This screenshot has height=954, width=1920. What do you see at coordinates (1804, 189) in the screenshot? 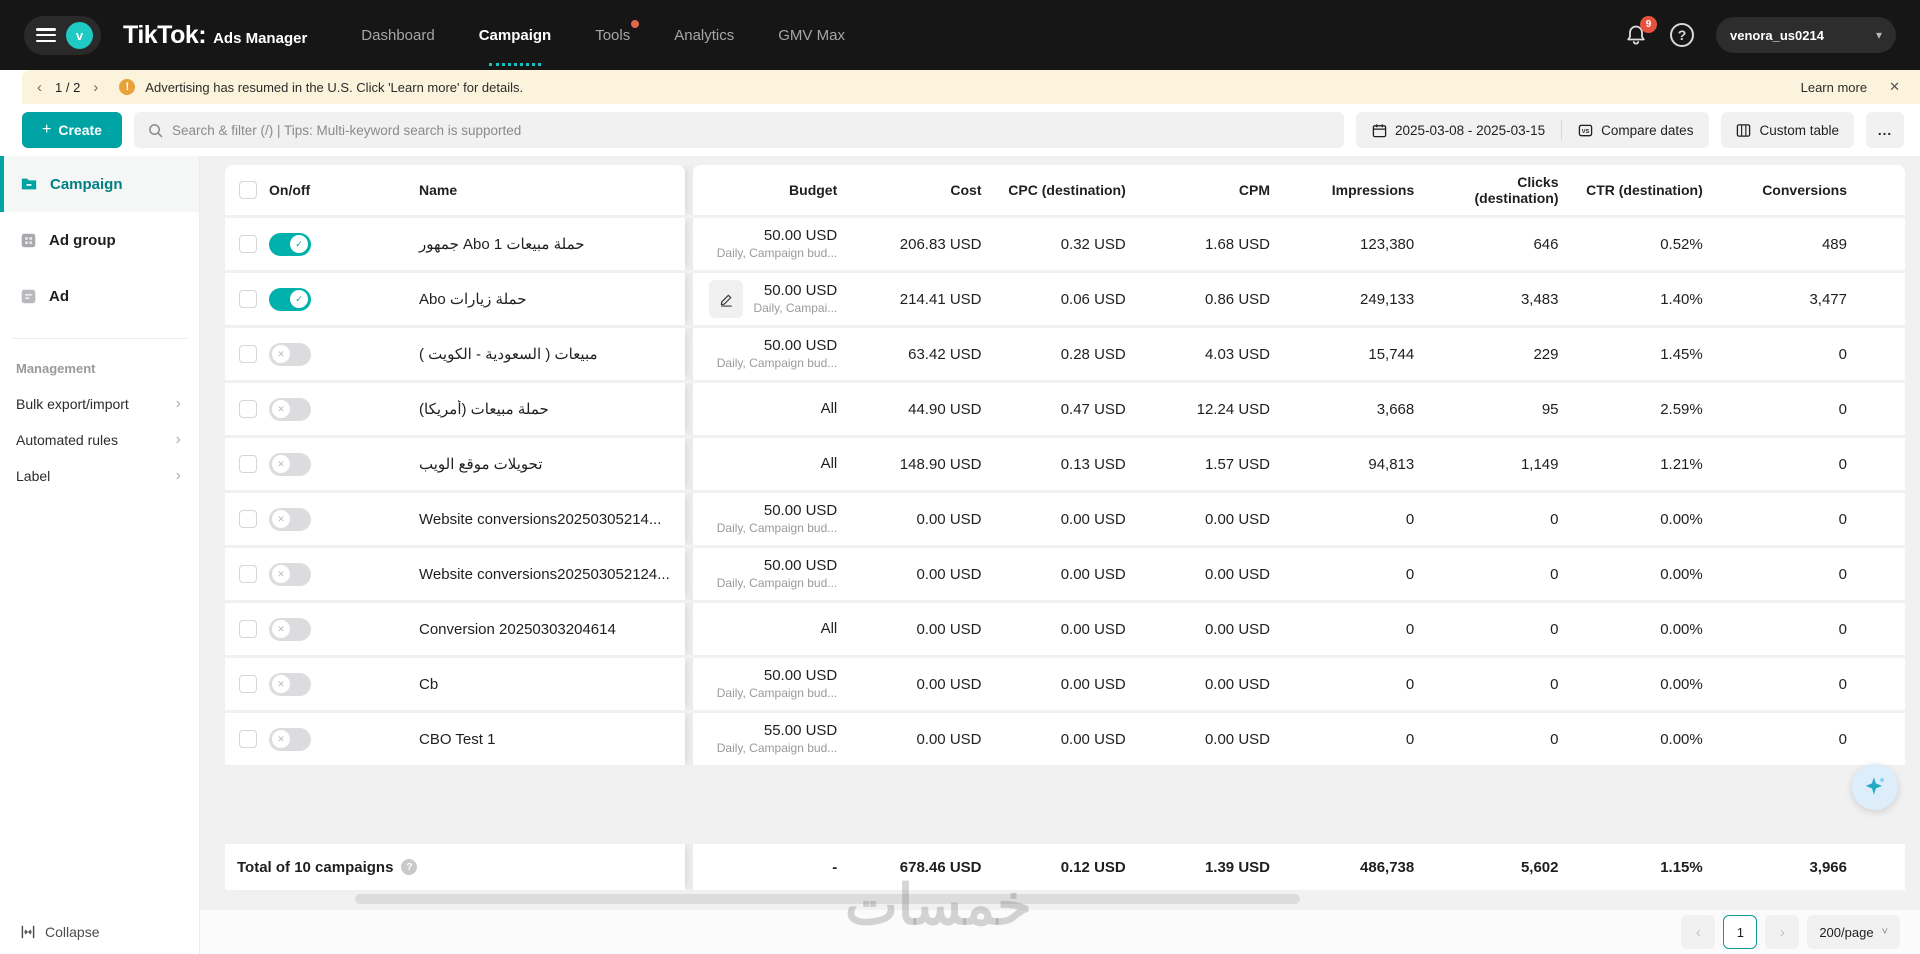
I see `column-header-conversions: Conversions` at bounding box center [1804, 189].